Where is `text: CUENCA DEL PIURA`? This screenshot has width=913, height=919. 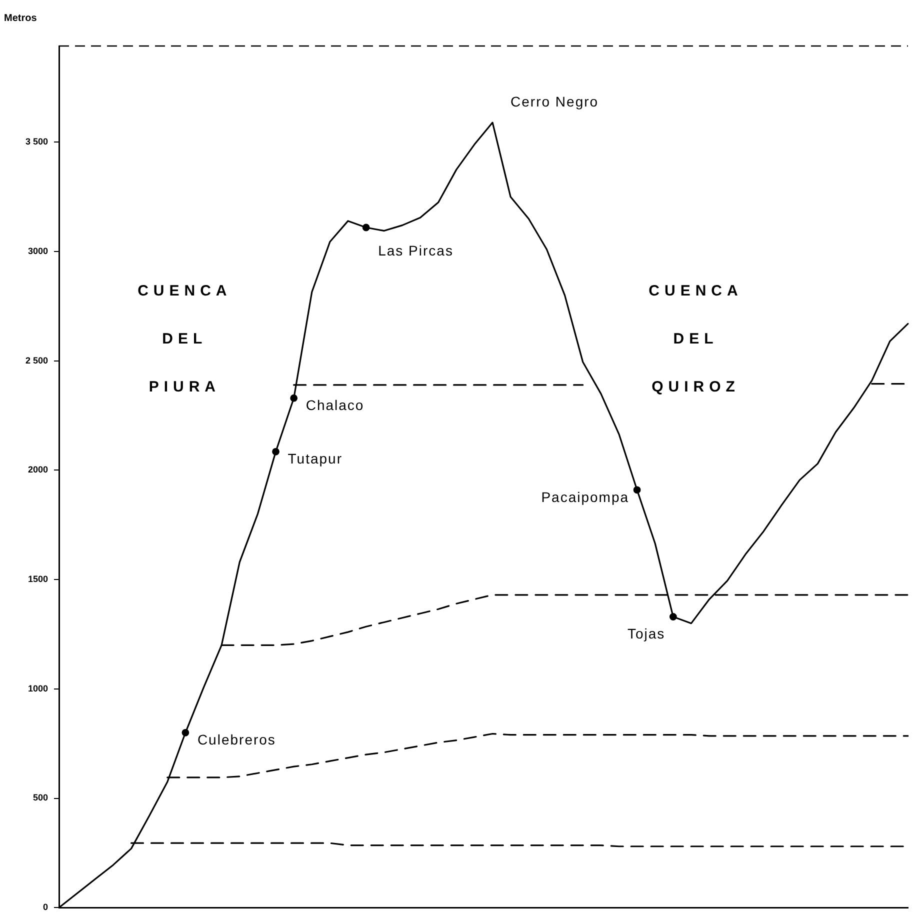
text: CUENCA DEL PIURA is located at coordinates (185, 339).